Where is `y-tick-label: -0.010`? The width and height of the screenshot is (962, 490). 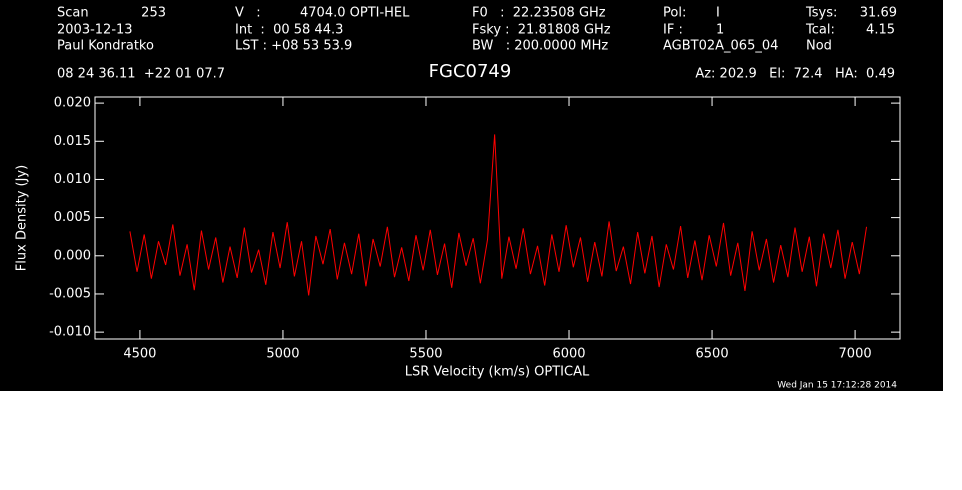 y-tick-label: -0.010 is located at coordinates (70, 332).